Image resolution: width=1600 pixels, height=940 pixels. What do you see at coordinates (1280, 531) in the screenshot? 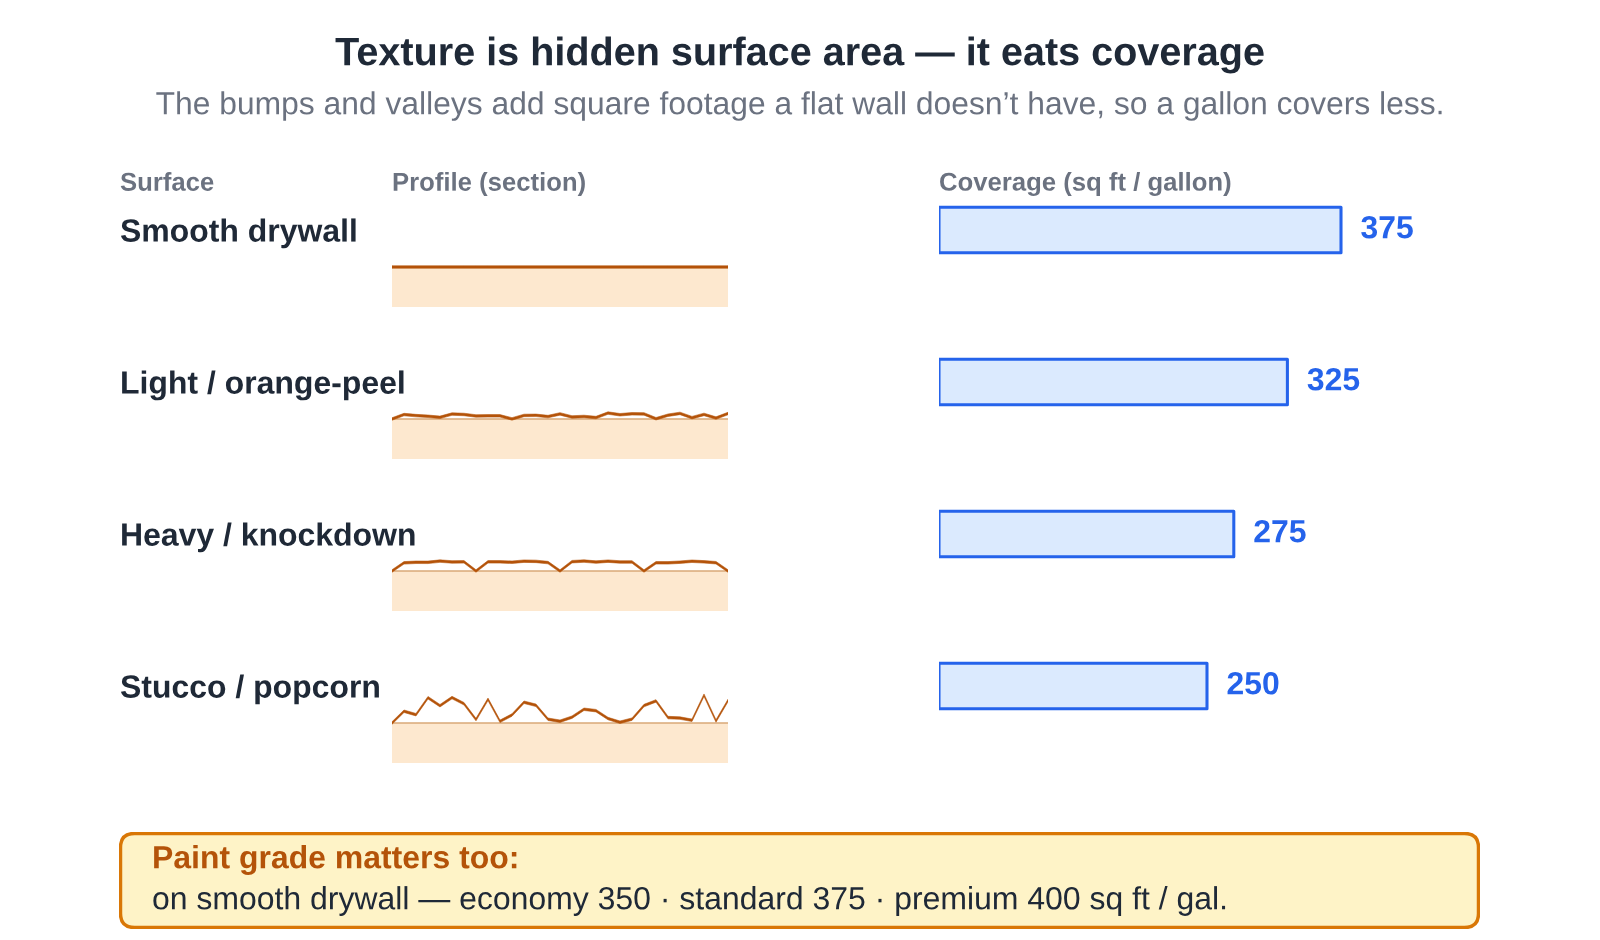
I see `data-label: 275` at bounding box center [1280, 531].